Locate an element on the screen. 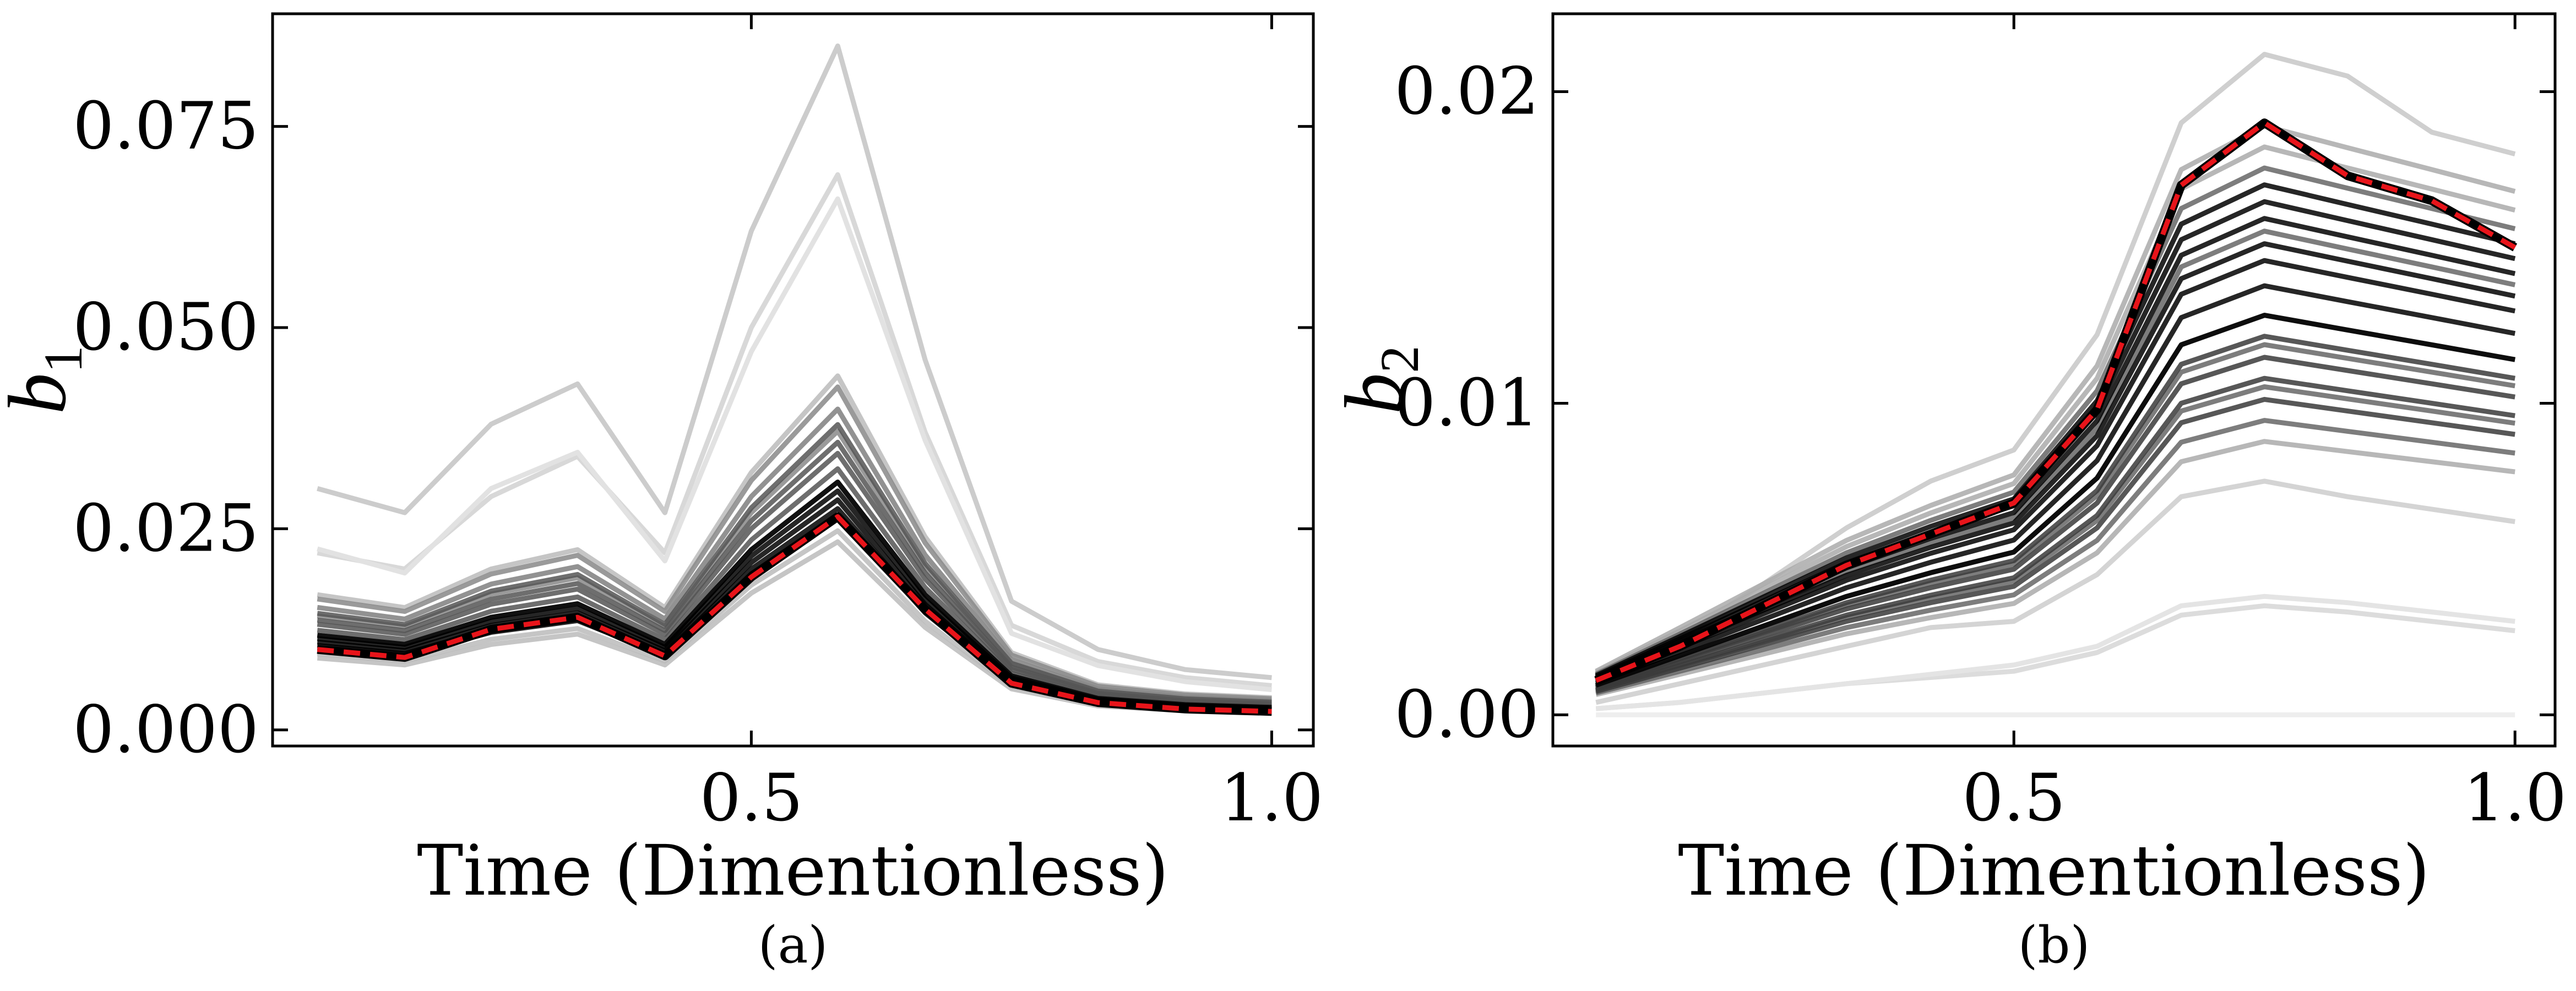  panel-a-ytick-label-2: 0.050 is located at coordinates (166, 327).